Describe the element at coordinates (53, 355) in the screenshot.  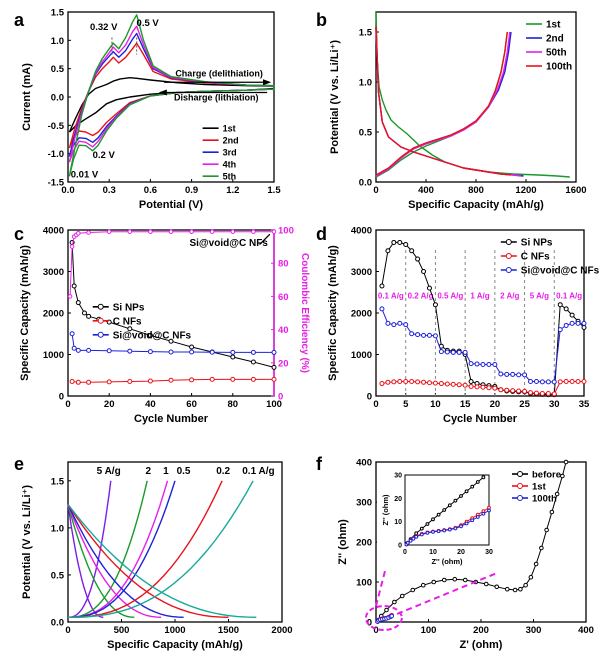
I see `y-tick-label: 1000` at that location.